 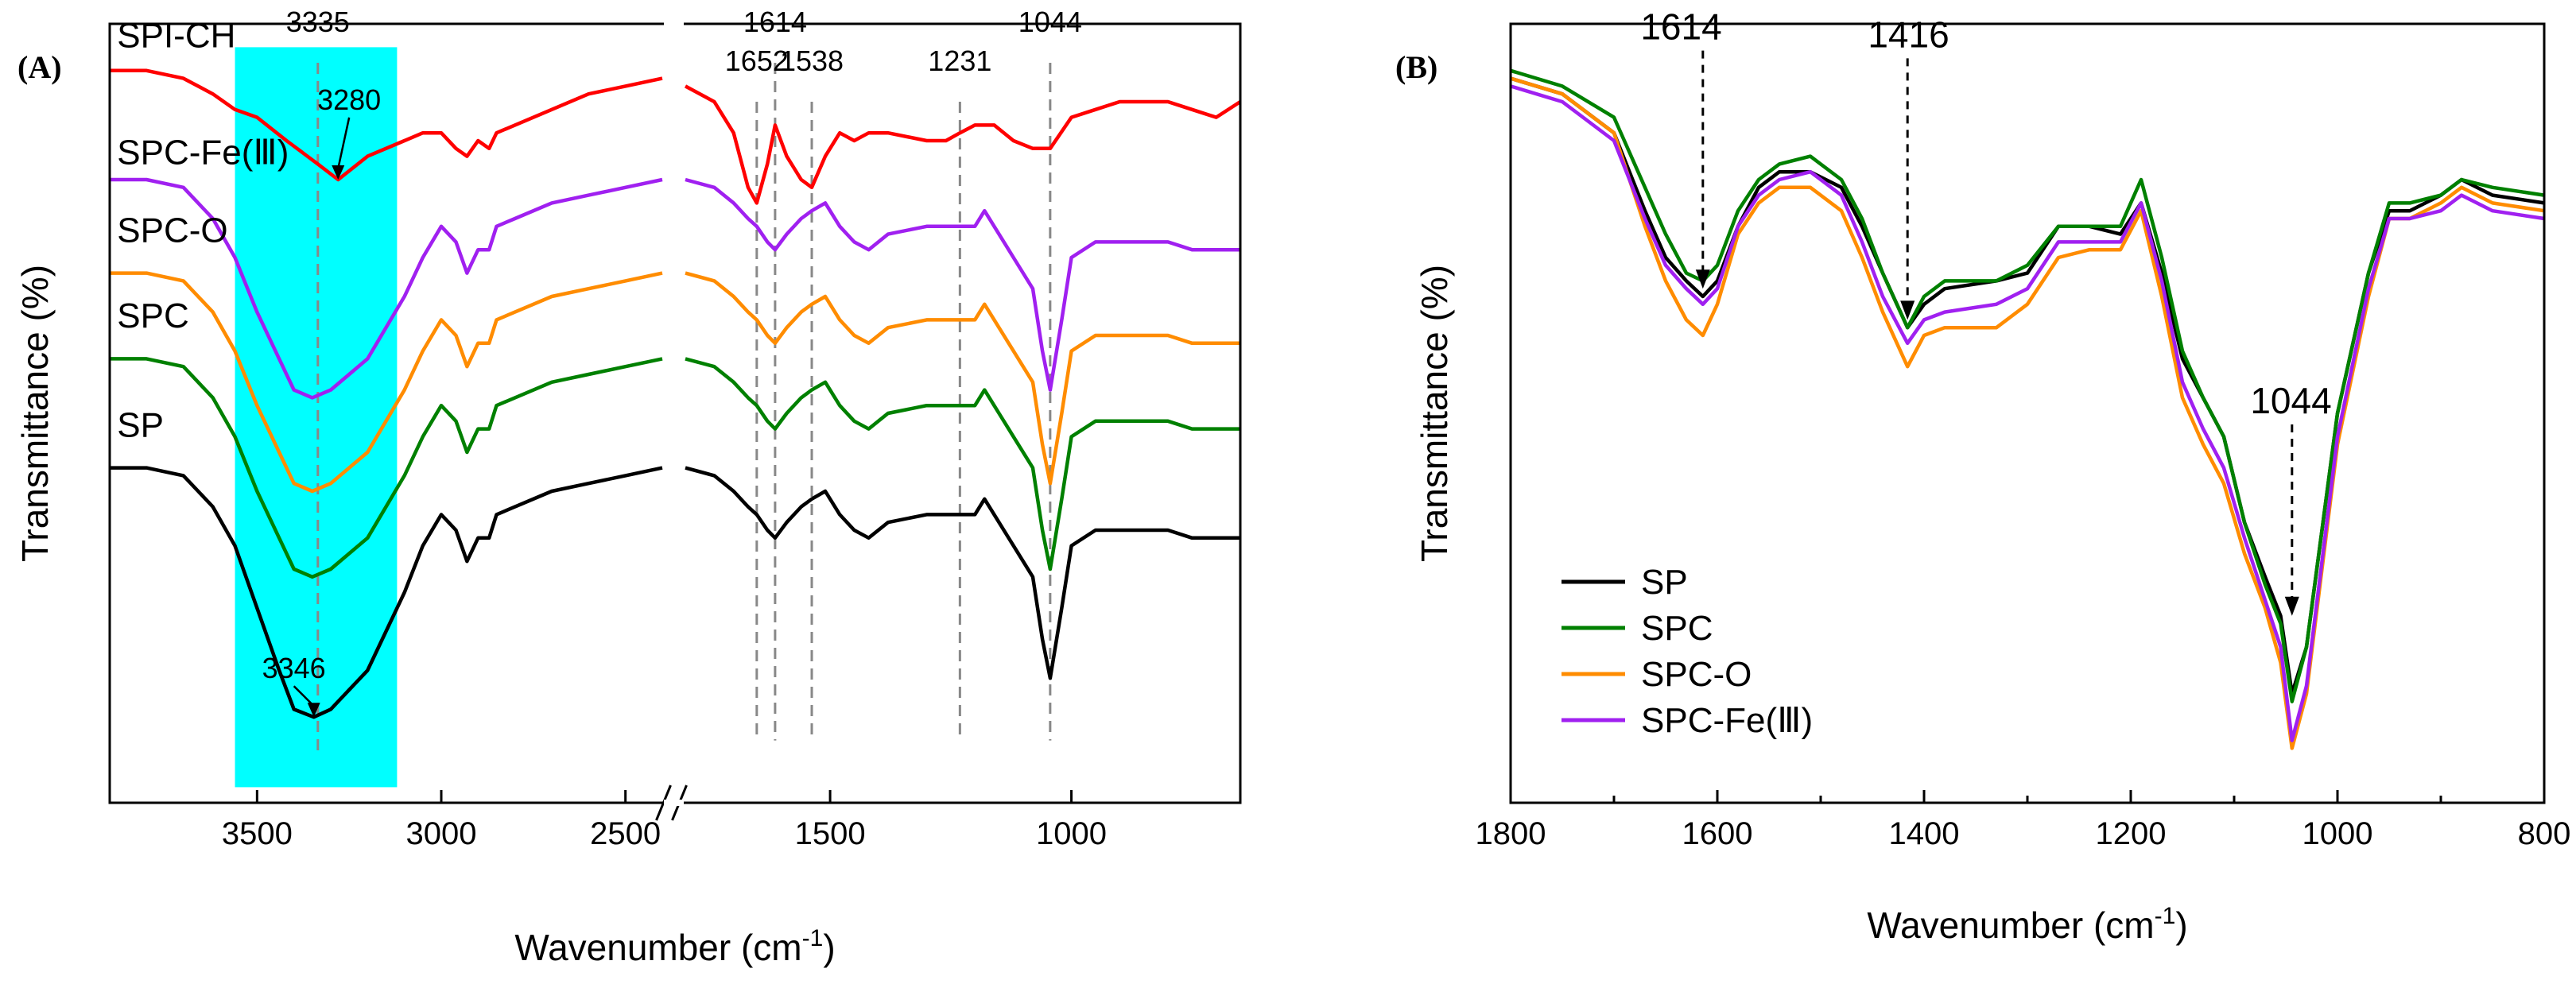 I want to click on panel-label-a: (A), so click(x=39, y=67).